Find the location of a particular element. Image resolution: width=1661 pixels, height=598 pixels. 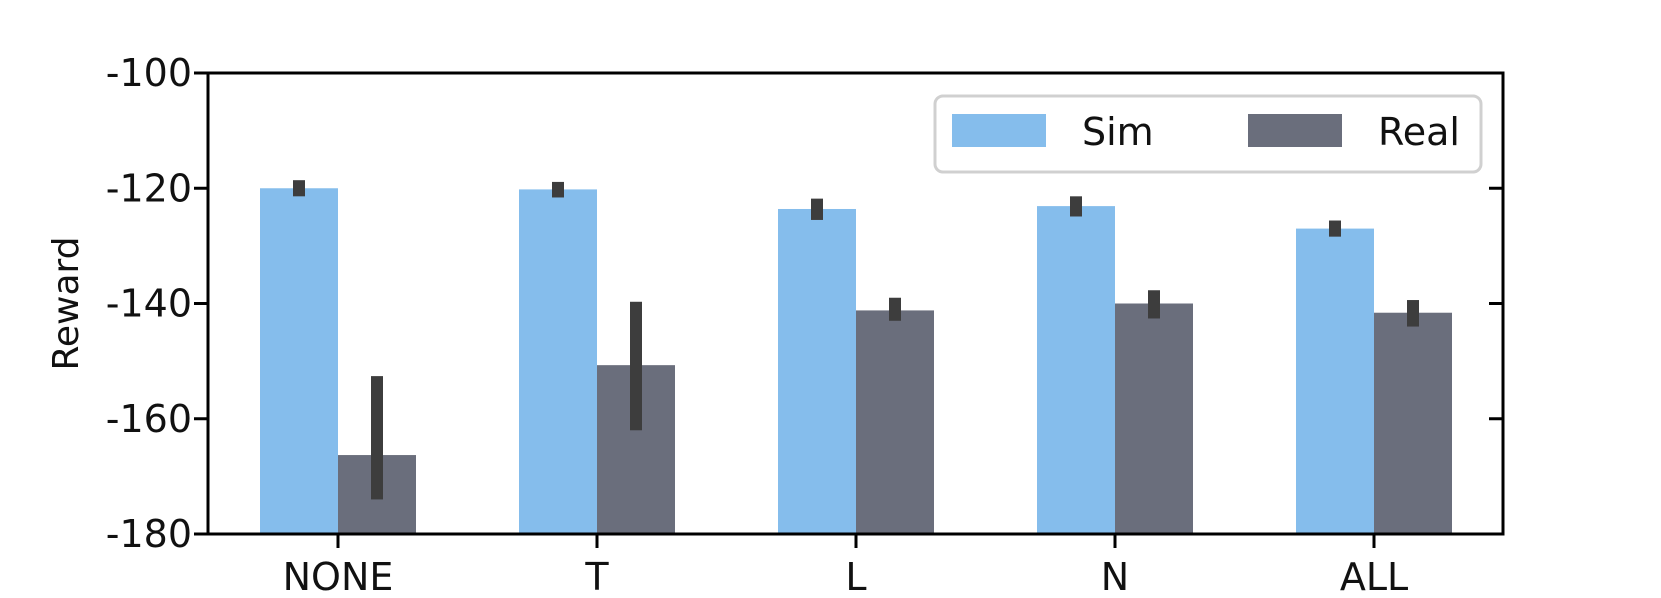

bar-real-l is located at coordinates (895, 422).